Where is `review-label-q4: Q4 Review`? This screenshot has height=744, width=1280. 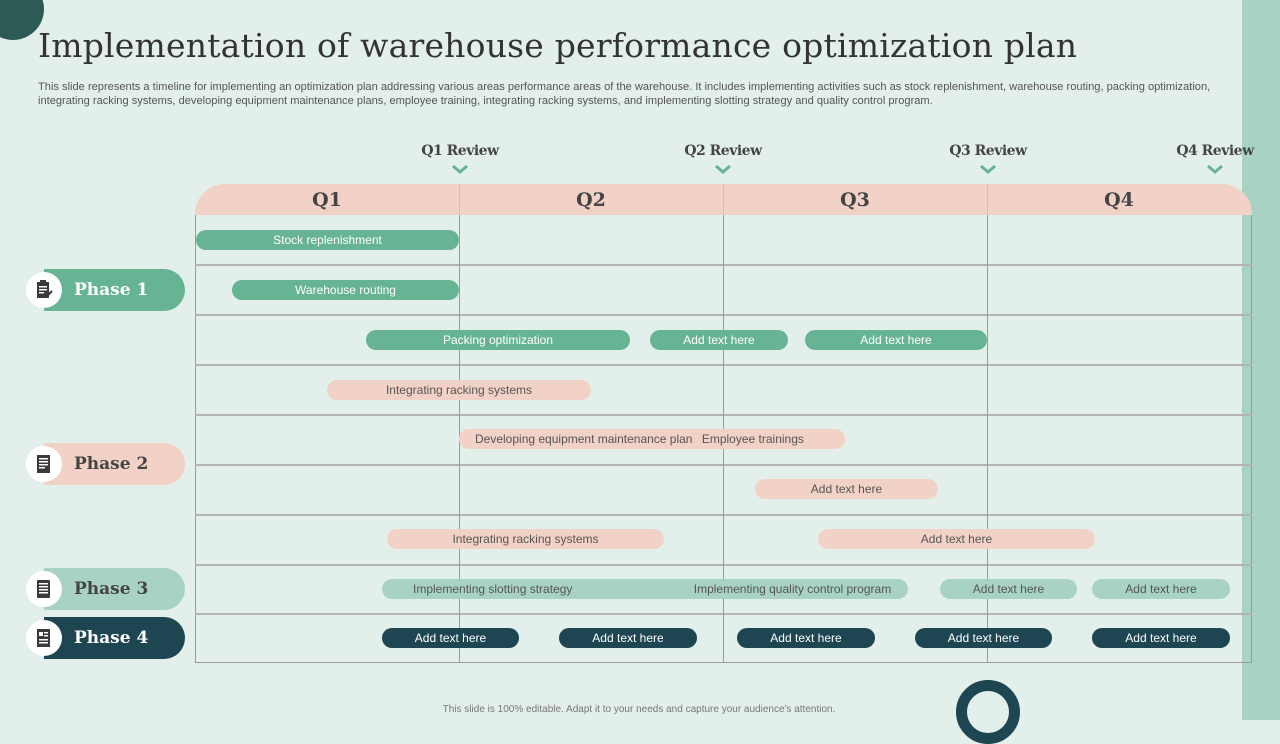
review-label-q4: Q4 Review is located at coordinates (1215, 151).